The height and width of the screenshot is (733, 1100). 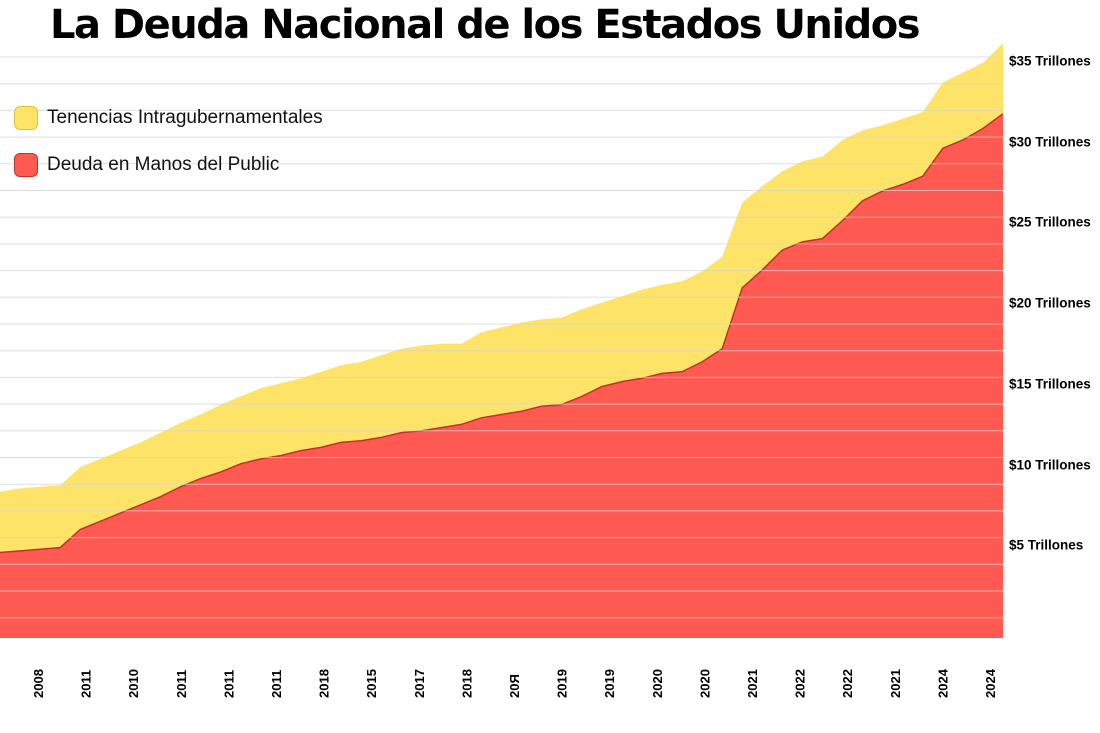 I want to click on legend-swatch-intragov, so click(x=26, y=118).